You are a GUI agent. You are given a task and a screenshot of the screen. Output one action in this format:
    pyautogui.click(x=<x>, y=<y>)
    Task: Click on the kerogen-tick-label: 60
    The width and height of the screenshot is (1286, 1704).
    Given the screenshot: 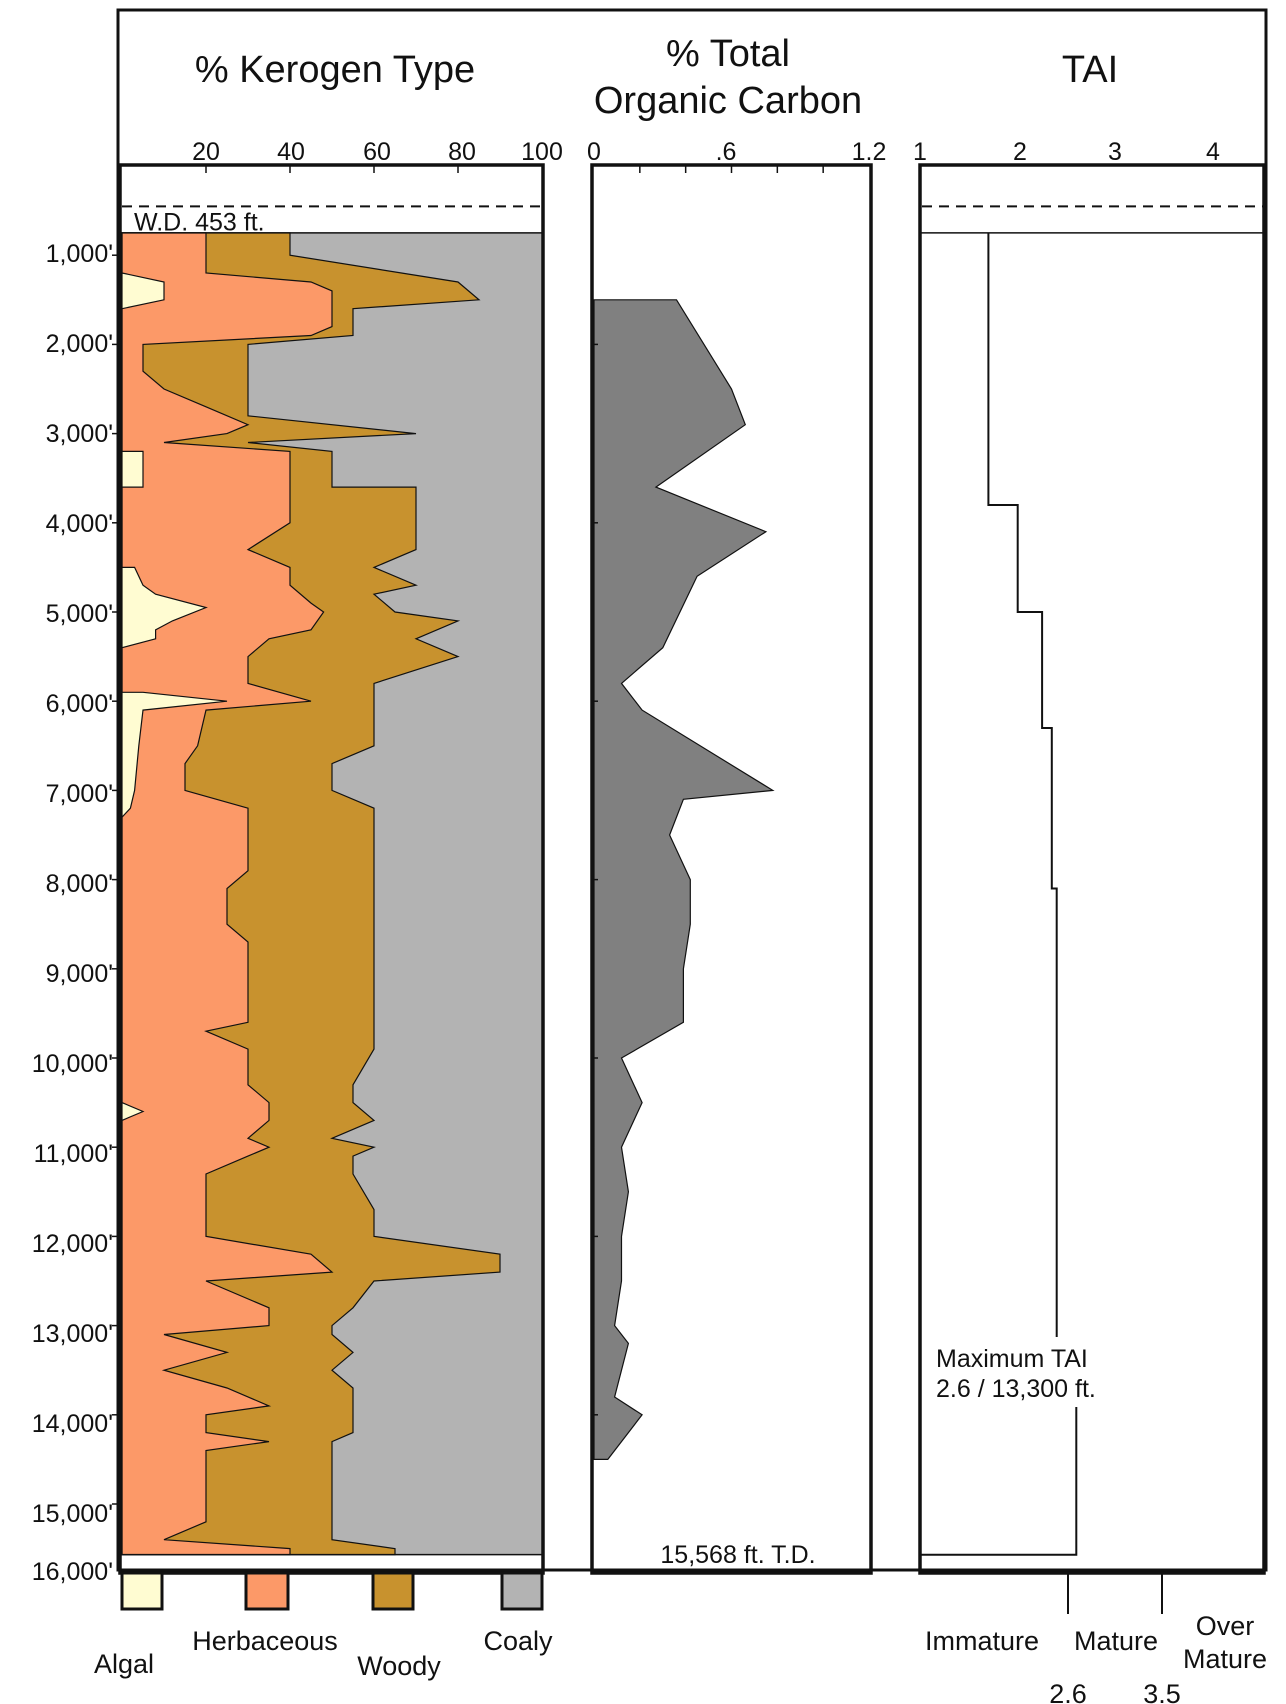 What is the action you would take?
    pyautogui.click(x=377, y=152)
    